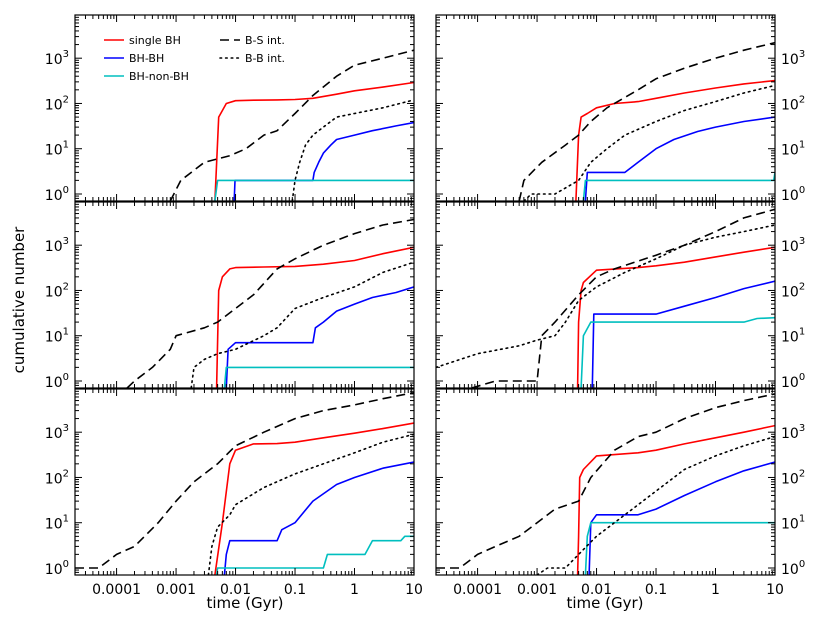  What do you see at coordinates (265, 58) in the screenshot?
I see `legend-label: B-B int.` at bounding box center [265, 58].